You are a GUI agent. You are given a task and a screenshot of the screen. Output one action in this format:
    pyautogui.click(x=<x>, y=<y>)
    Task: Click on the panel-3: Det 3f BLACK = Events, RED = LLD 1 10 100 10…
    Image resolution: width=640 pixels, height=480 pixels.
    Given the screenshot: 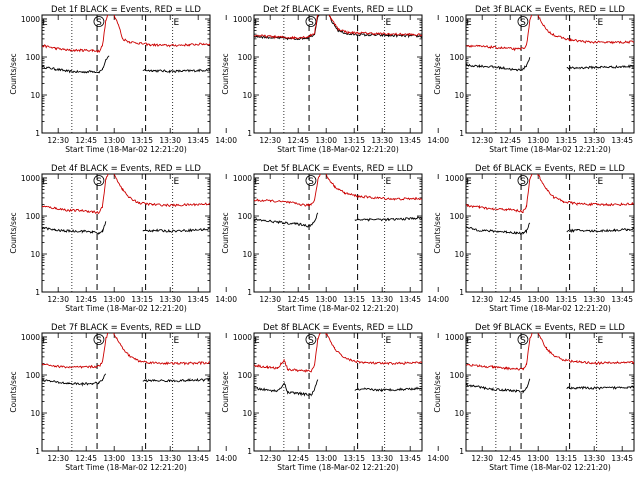 What is the action you would take?
    pyautogui.click(x=536, y=79)
    